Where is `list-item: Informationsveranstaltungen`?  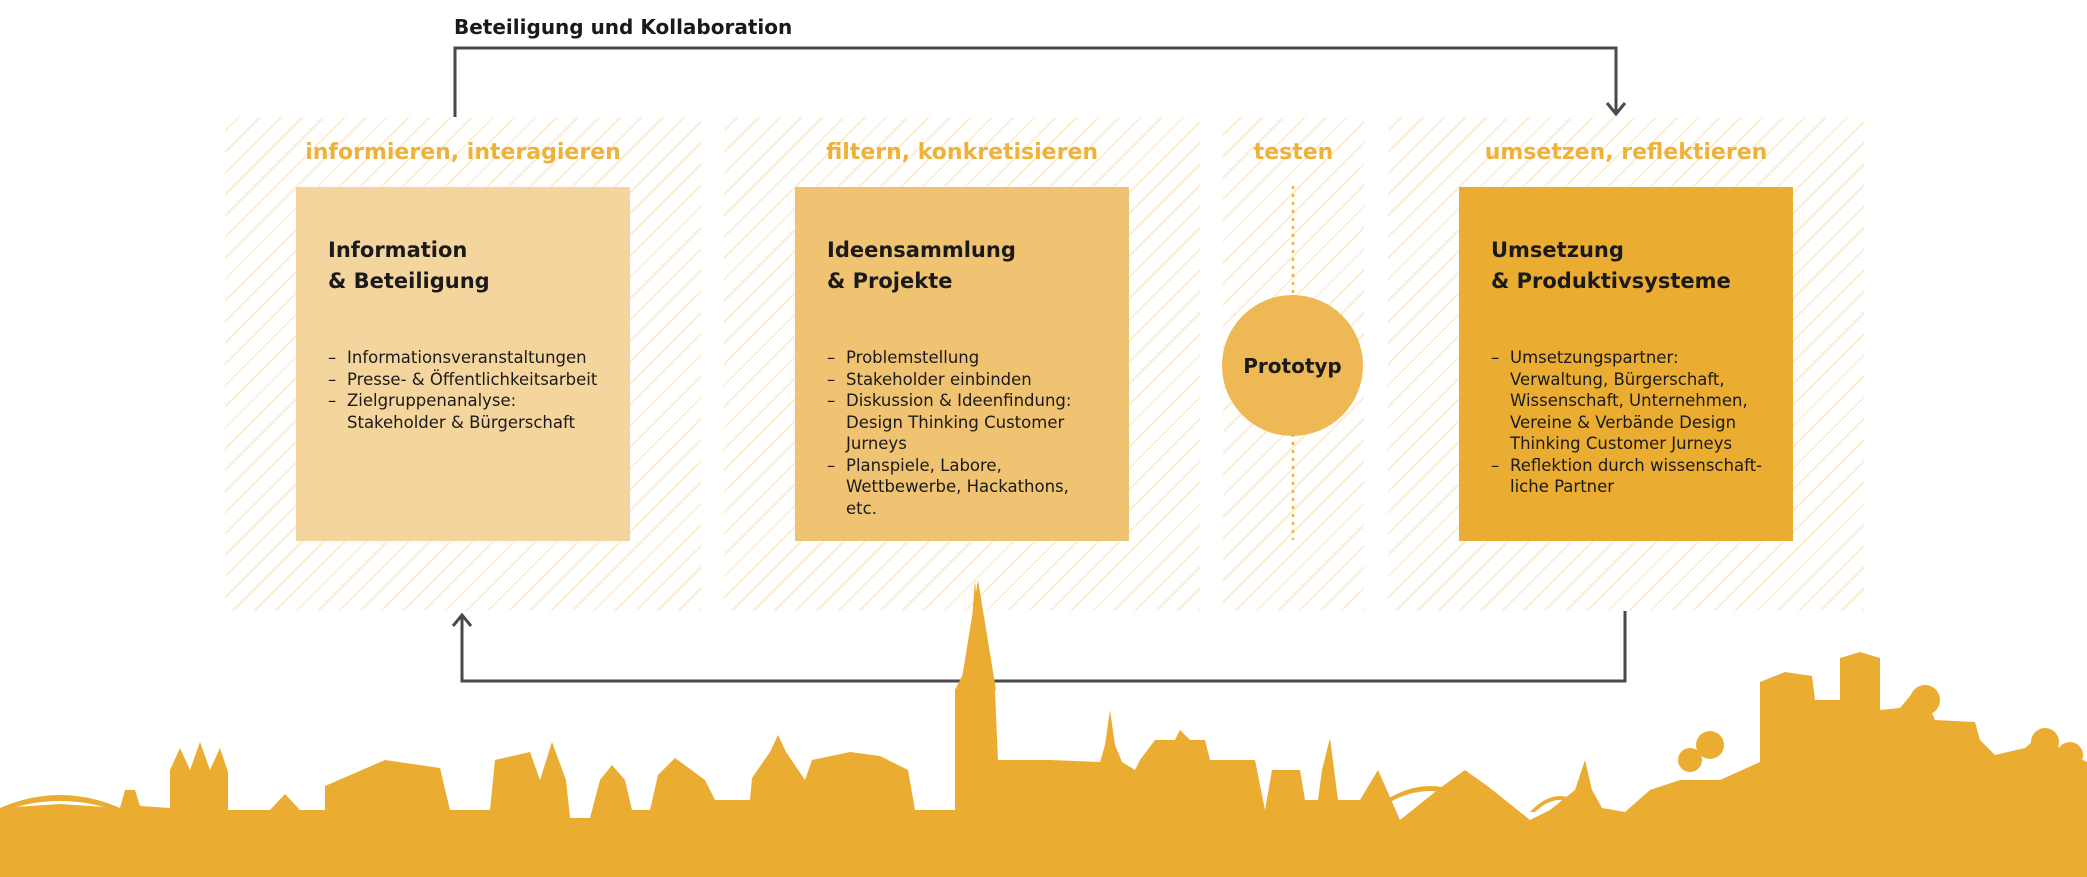
list-item: Informationsveranstaltungen is located at coordinates (467, 358).